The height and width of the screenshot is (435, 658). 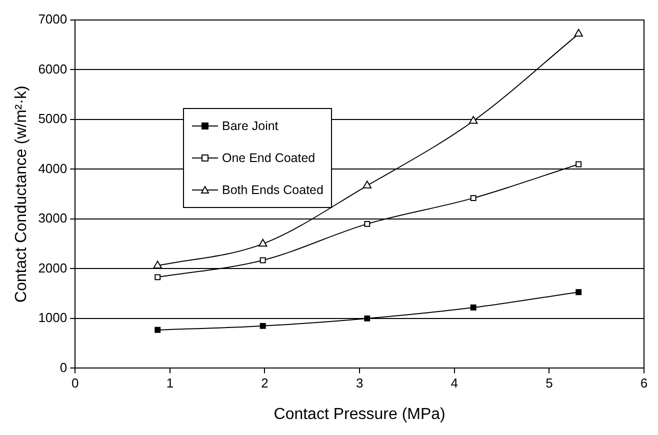 What do you see at coordinates (53, 68) in the screenshot?
I see `y-tick-label: 6000` at bounding box center [53, 68].